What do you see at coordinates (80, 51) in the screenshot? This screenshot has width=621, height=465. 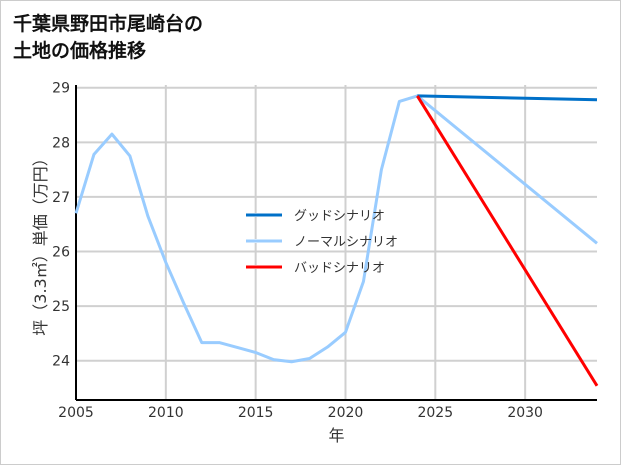 I see `title-line-2: 土地の価格推移` at bounding box center [80, 51].